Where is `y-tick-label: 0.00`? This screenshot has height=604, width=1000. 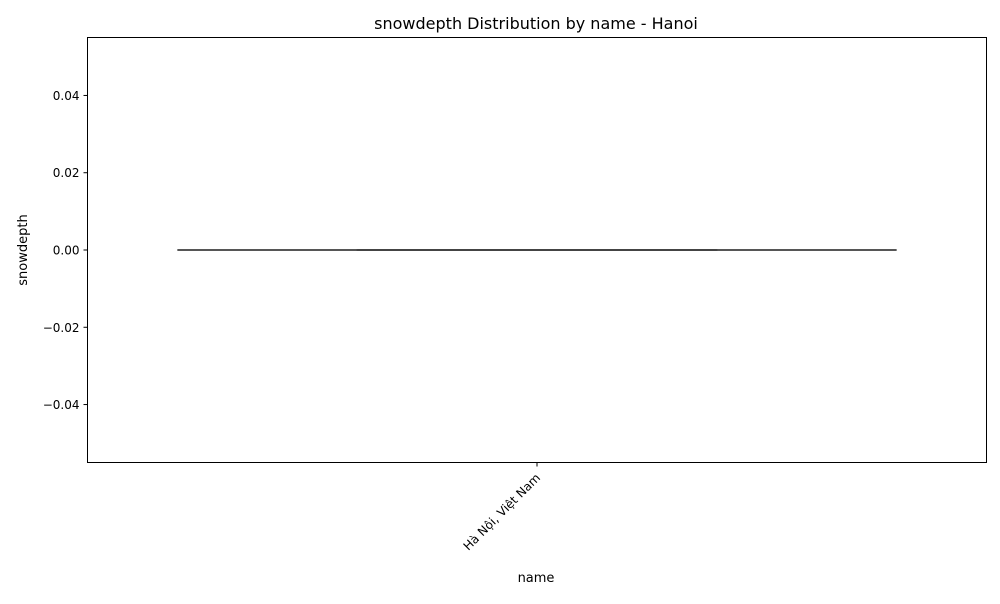
y-tick-label: 0.00 is located at coordinates (66, 251).